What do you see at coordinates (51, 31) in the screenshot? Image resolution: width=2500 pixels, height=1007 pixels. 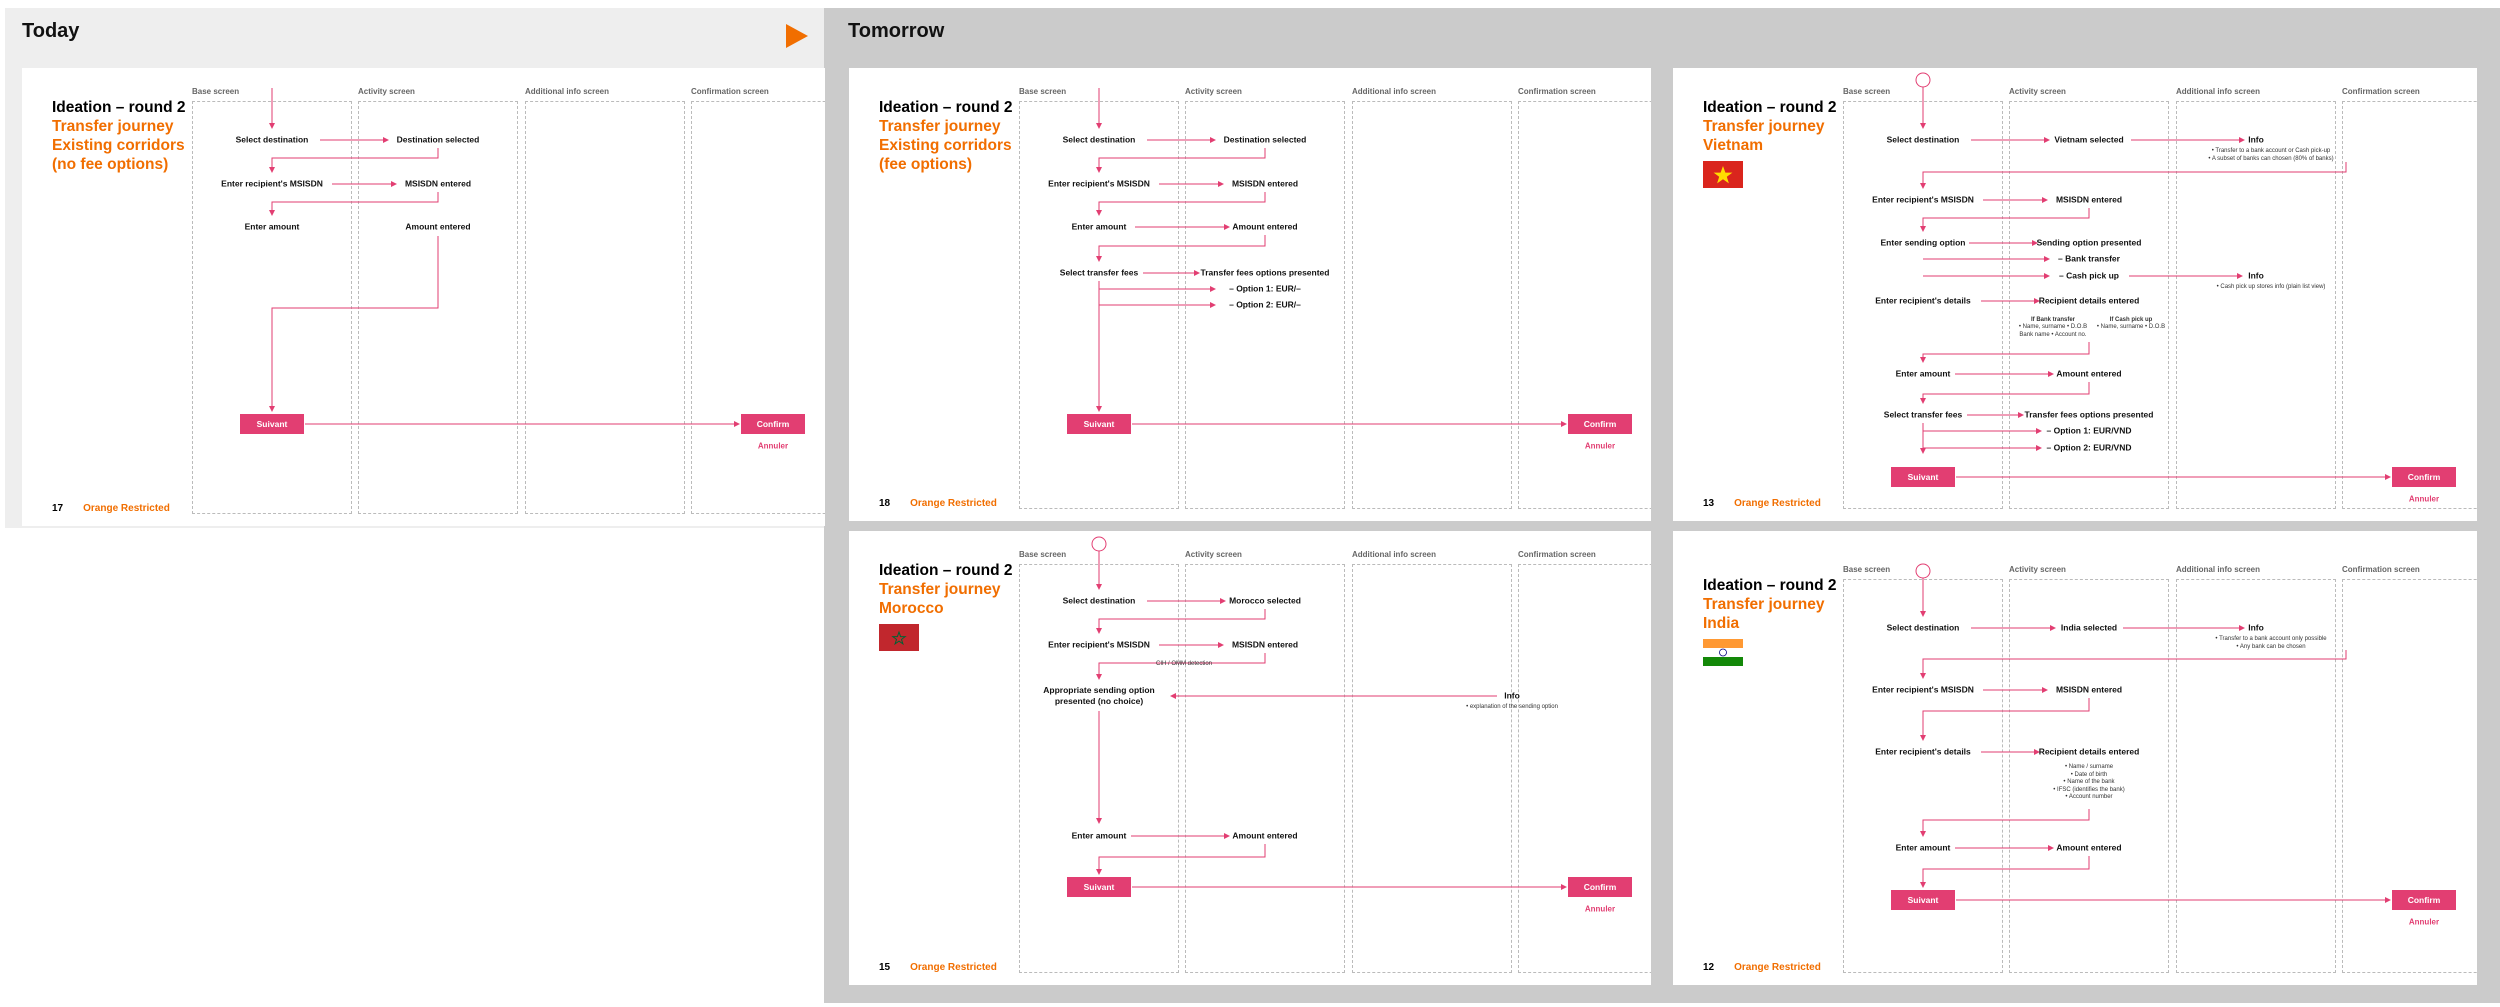 I see `today-heading: Today` at bounding box center [51, 31].